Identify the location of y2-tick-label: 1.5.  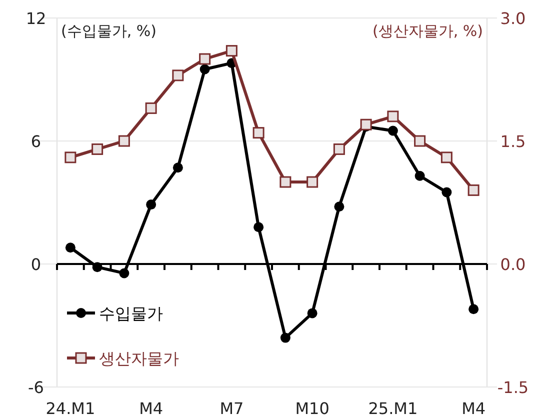
(513, 141).